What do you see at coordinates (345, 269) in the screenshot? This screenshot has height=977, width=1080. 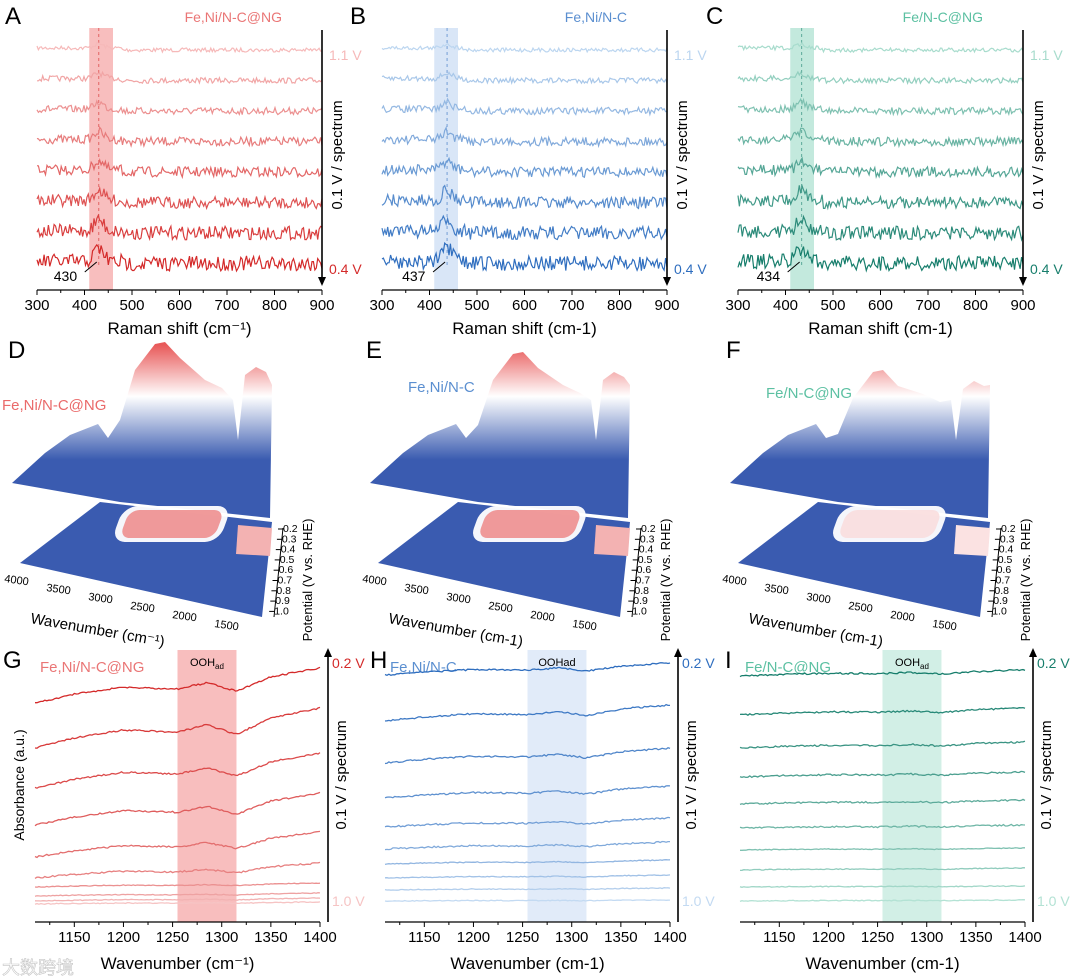 I see `potential-bottom-label: 0.4 V` at bounding box center [345, 269].